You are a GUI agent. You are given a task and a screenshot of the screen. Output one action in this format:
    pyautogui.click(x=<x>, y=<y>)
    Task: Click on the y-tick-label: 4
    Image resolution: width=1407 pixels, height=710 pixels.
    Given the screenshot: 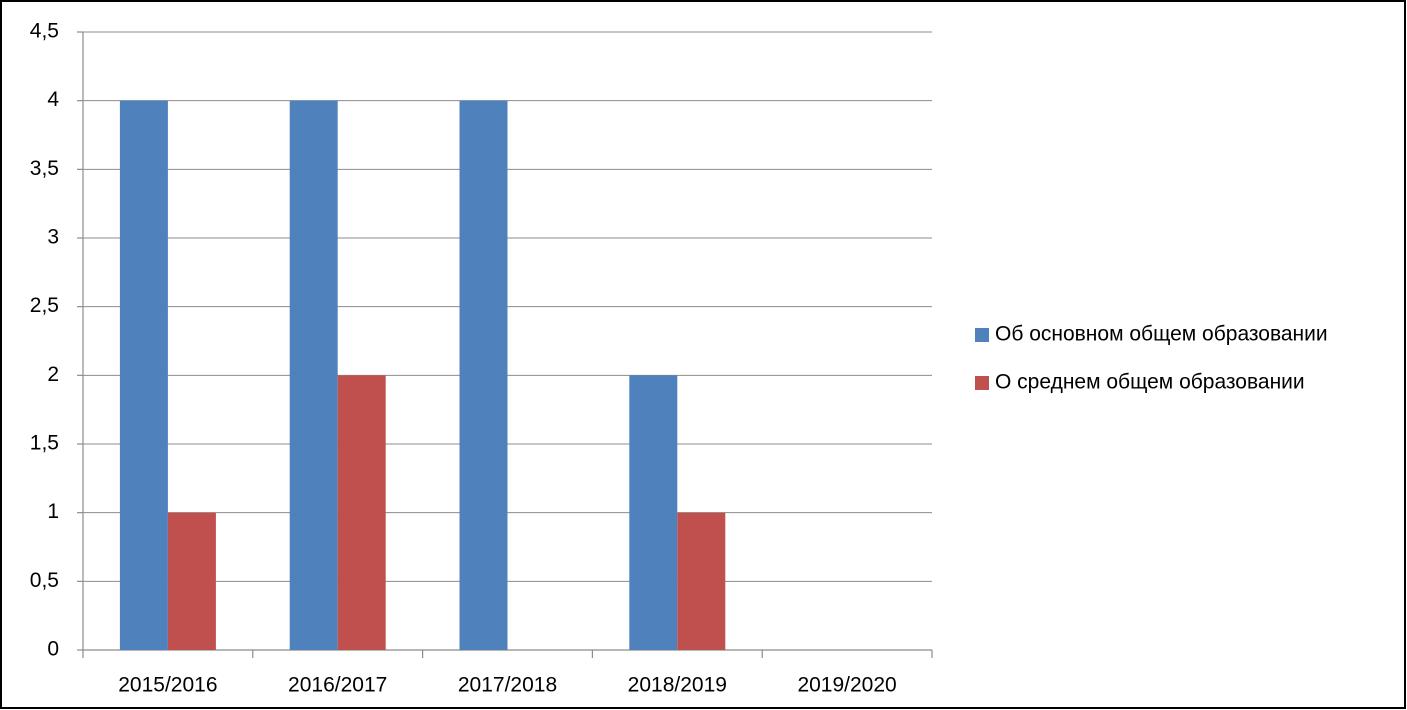 What is the action you would take?
    pyautogui.click(x=53, y=99)
    